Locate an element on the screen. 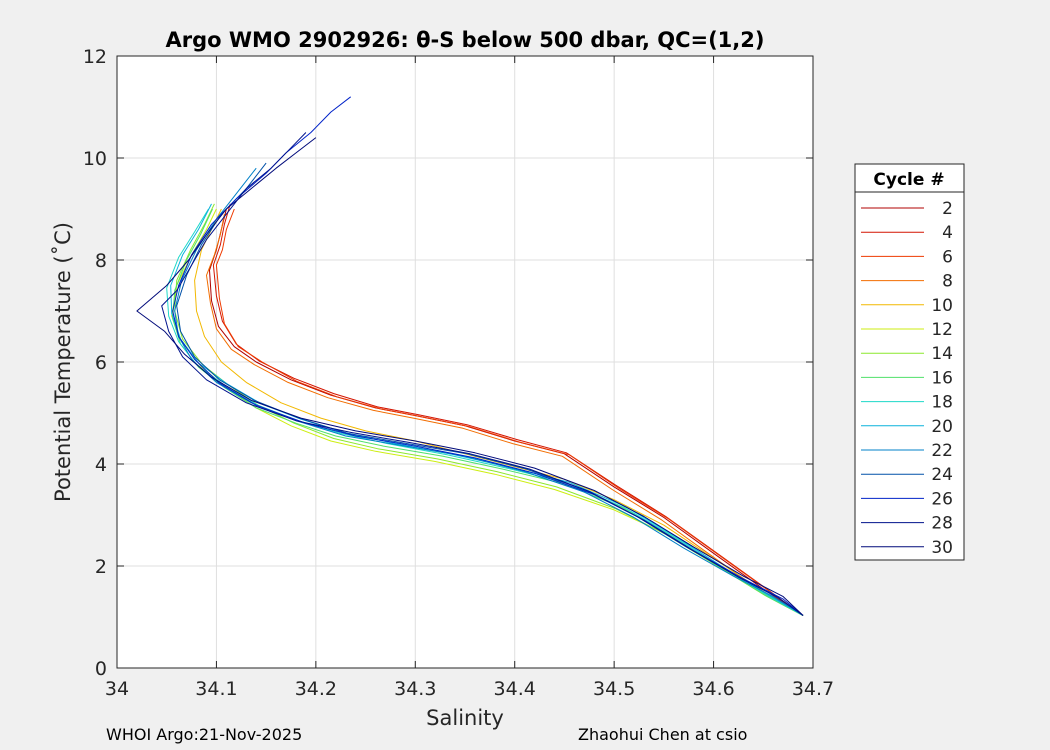 Image resolution: width=1050 pixels, height=750 pixels. legend-label-cycle-28: 28 is located at coordinates (942, 524).